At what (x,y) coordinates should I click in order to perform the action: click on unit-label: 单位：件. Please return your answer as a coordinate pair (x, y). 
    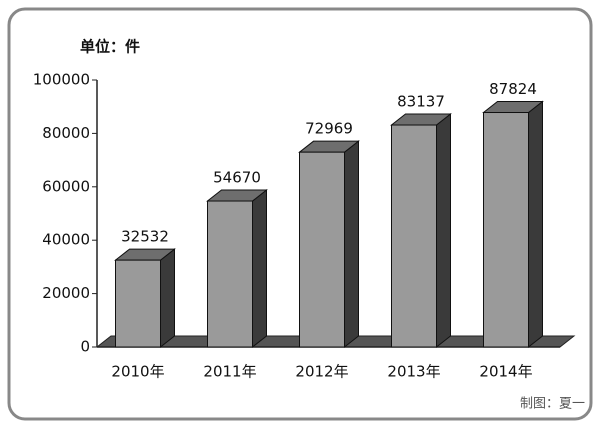
    Looking at the image, I should click on (110, 47).